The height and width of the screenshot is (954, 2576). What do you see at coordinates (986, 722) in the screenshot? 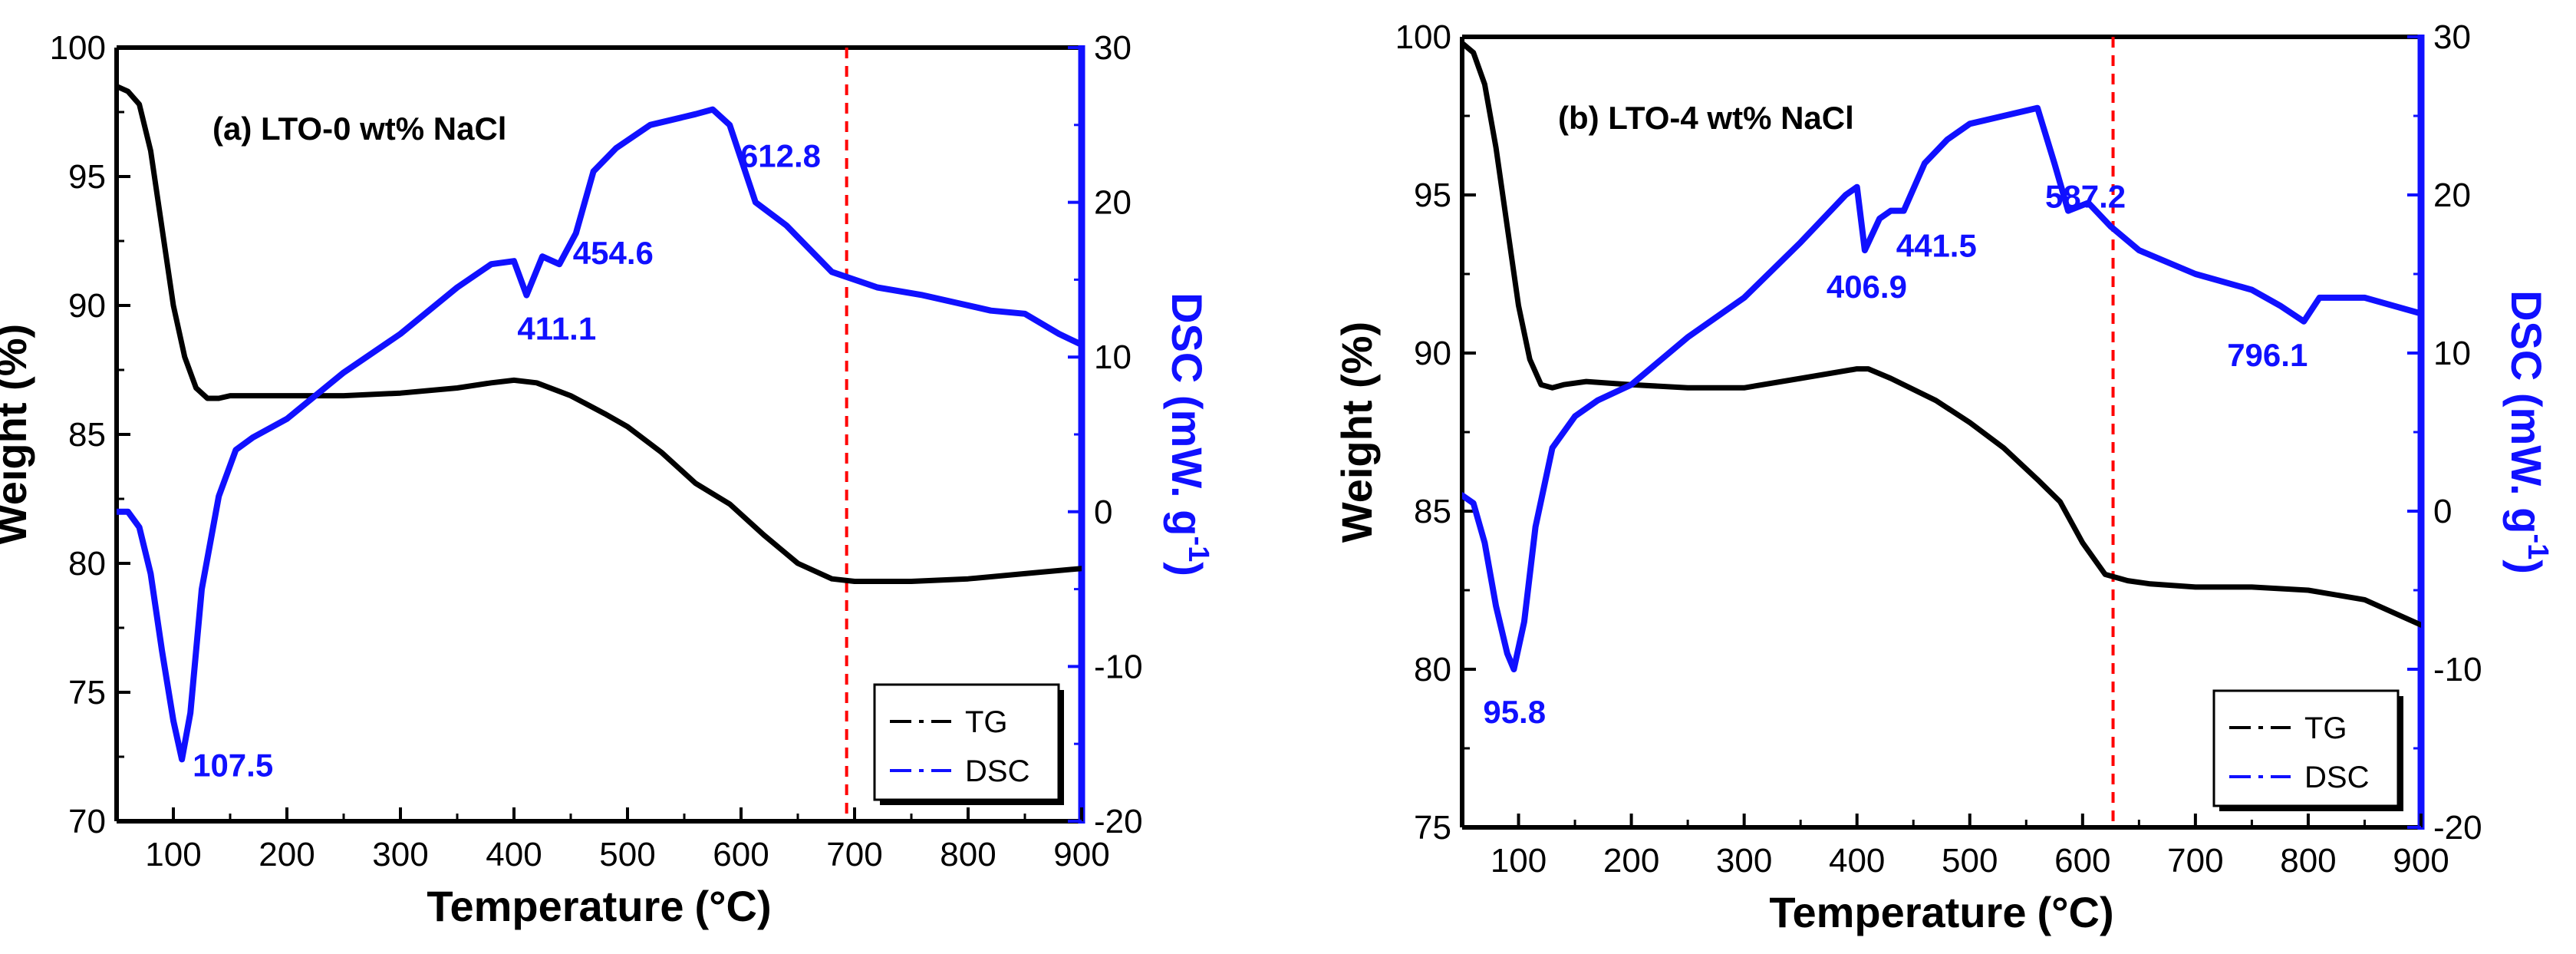
I see `panel-a-legend-label-tg: TG` at bounding box center [986, 722].